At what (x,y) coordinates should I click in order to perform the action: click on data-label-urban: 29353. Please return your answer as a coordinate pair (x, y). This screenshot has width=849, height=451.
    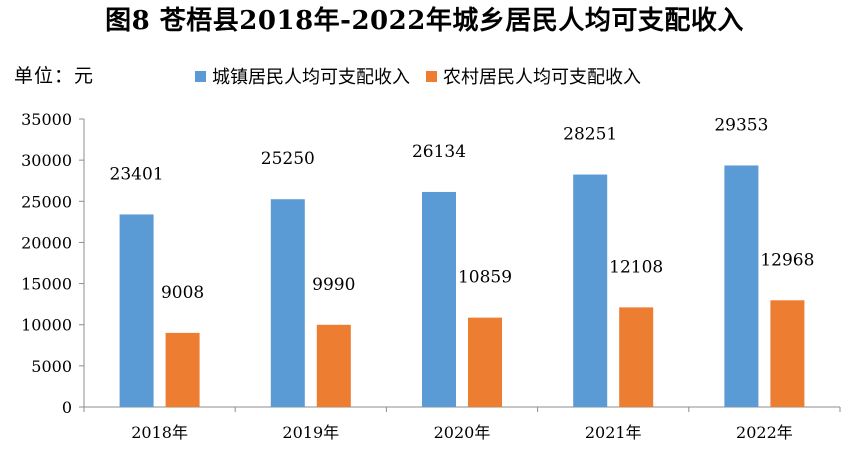
    Looking at the image, I should click on (741, 125).